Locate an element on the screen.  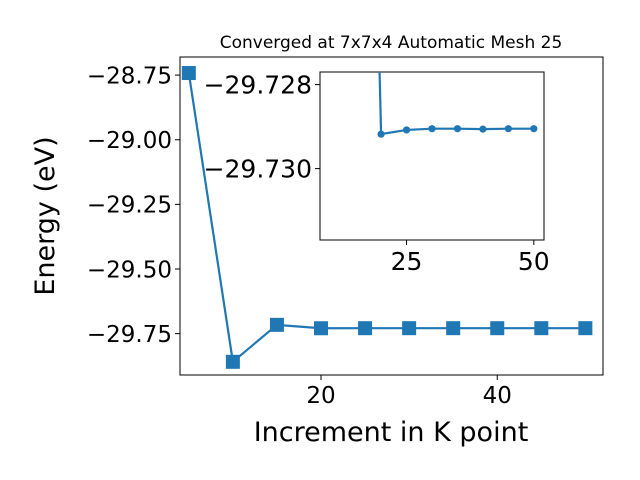
inset-x-tick-label: 25 is located at coordinates (407, 261).